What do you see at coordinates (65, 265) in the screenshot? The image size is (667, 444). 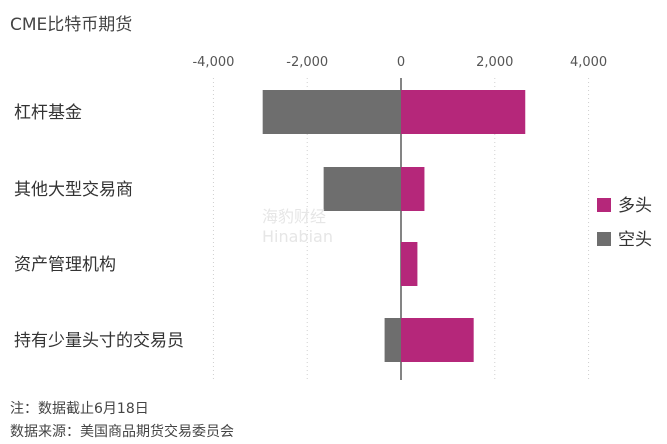 I see `category-label: 资产管理机构` at bounding box center [65, 265].